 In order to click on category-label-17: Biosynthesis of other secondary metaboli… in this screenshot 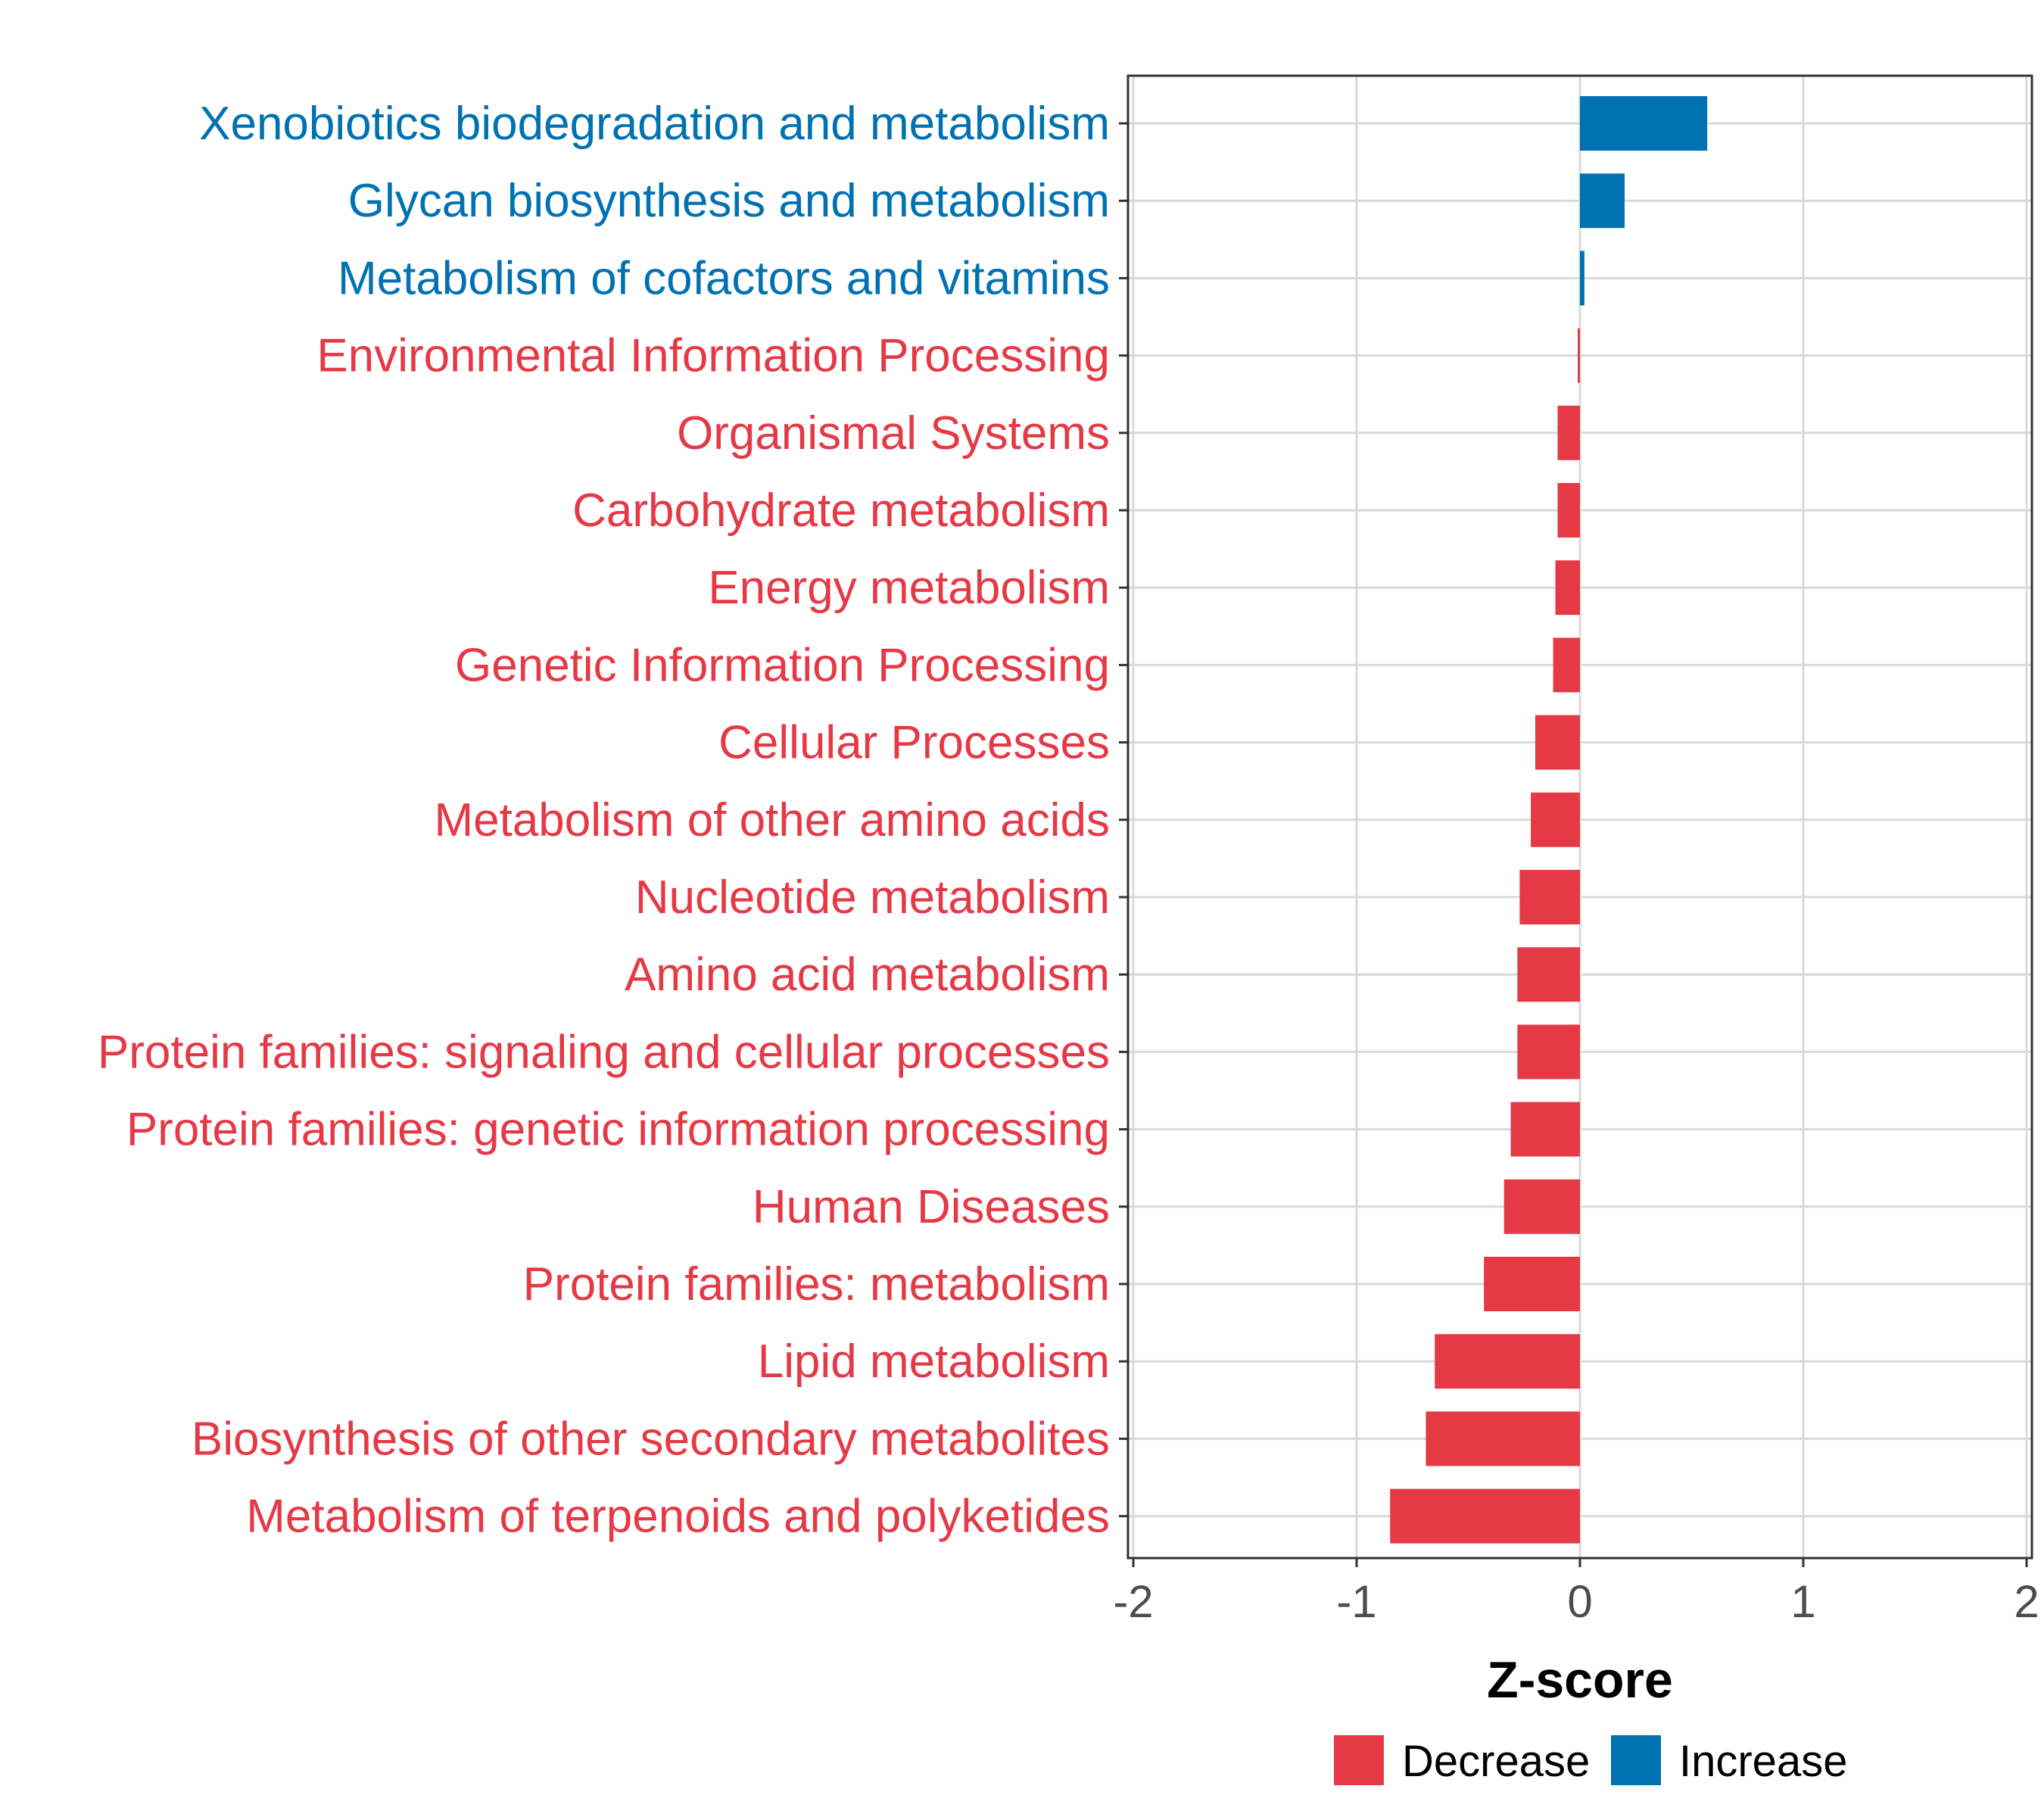, I will do `click(651, 1439)`.